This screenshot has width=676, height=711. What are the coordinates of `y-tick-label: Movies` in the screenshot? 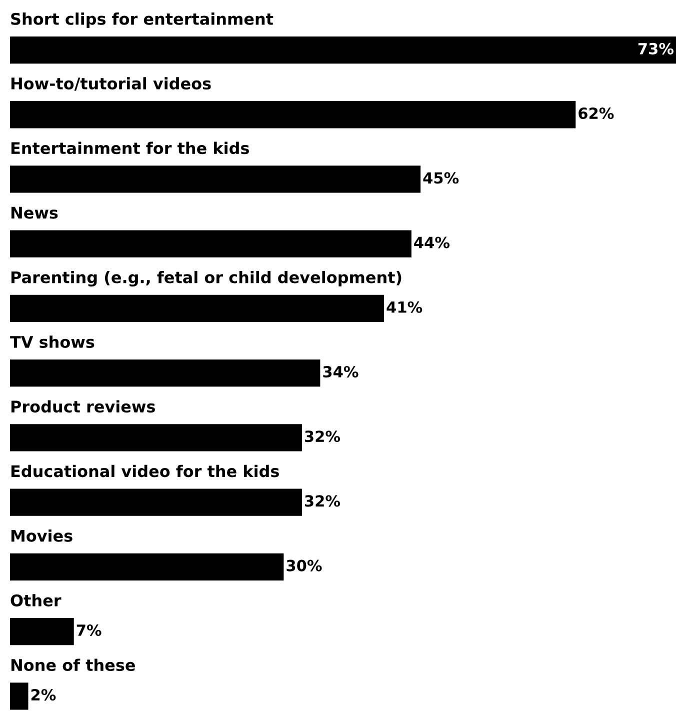 It's located at (41, 535).